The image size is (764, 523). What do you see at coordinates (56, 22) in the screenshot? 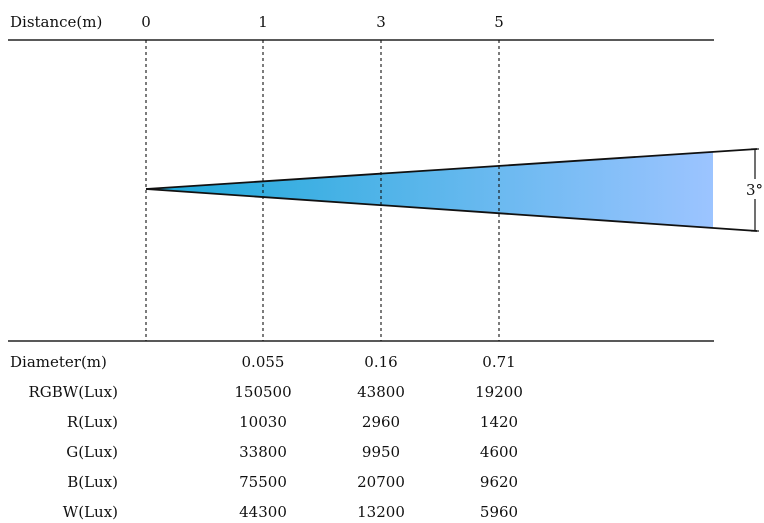
I see `distance-label: Distance(m)` at bounding box center [56, 22].